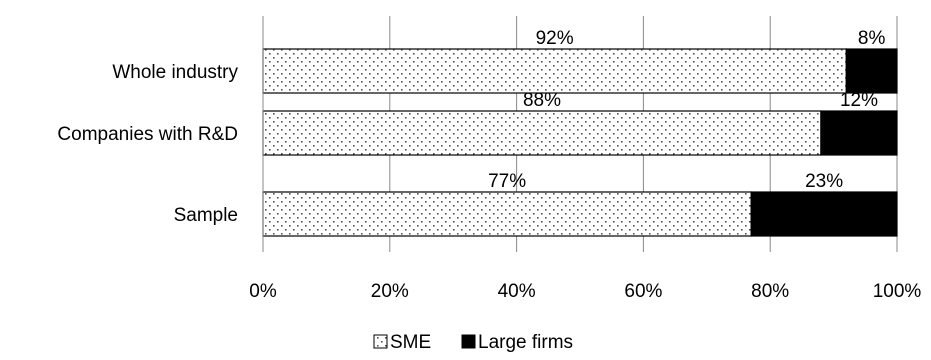 Image resolution: width=931 pixels, height=360 pixels. Describe the element at coordinates (872, 38) in the screenshot. I see `data-label: 8%` at that location.